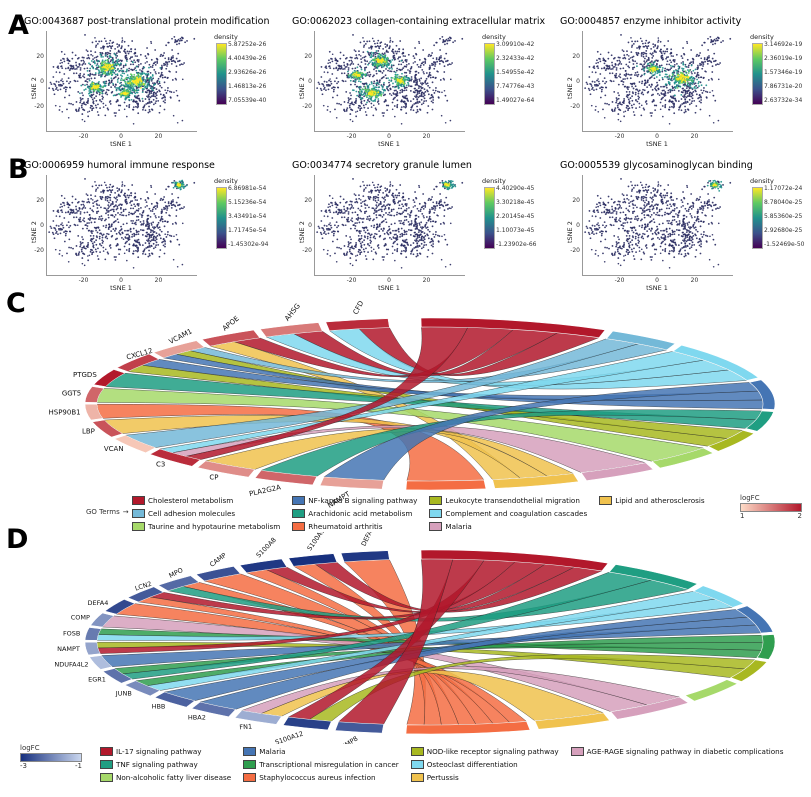  Describe the element at coordinates (515, 202) in the screenshot. I see `colorbar-tick-label: 3.30218e-45` at that location.